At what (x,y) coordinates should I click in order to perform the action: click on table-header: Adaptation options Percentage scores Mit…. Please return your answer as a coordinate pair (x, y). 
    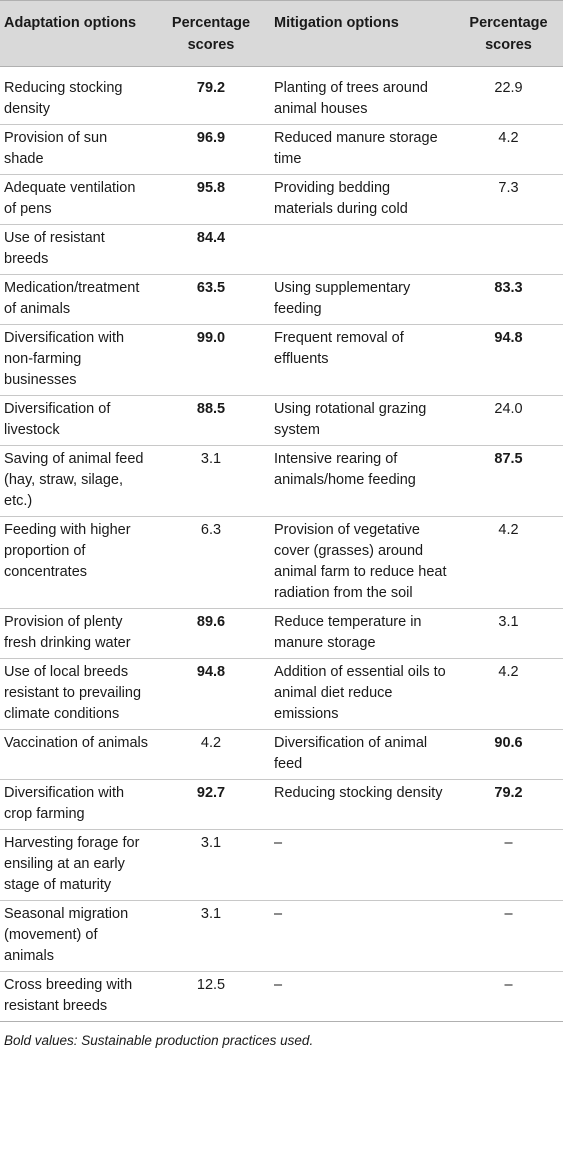
    Looking at the image, I should click on (281, 33).